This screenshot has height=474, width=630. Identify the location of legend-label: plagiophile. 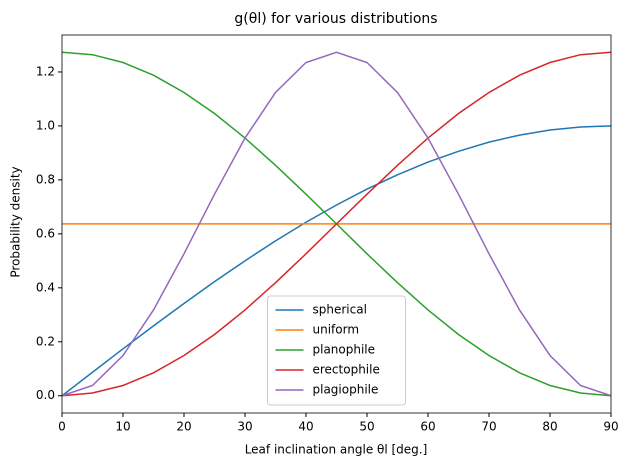
(346, 390).